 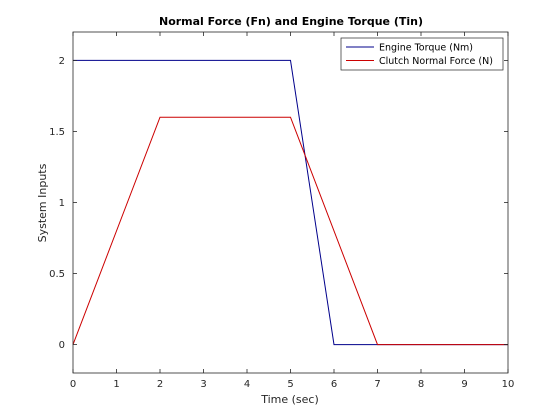 What do you see at coordinates (508, 384) in the screenshot?
I see `x-tick-label: 10` at bounding box center [508, 384].